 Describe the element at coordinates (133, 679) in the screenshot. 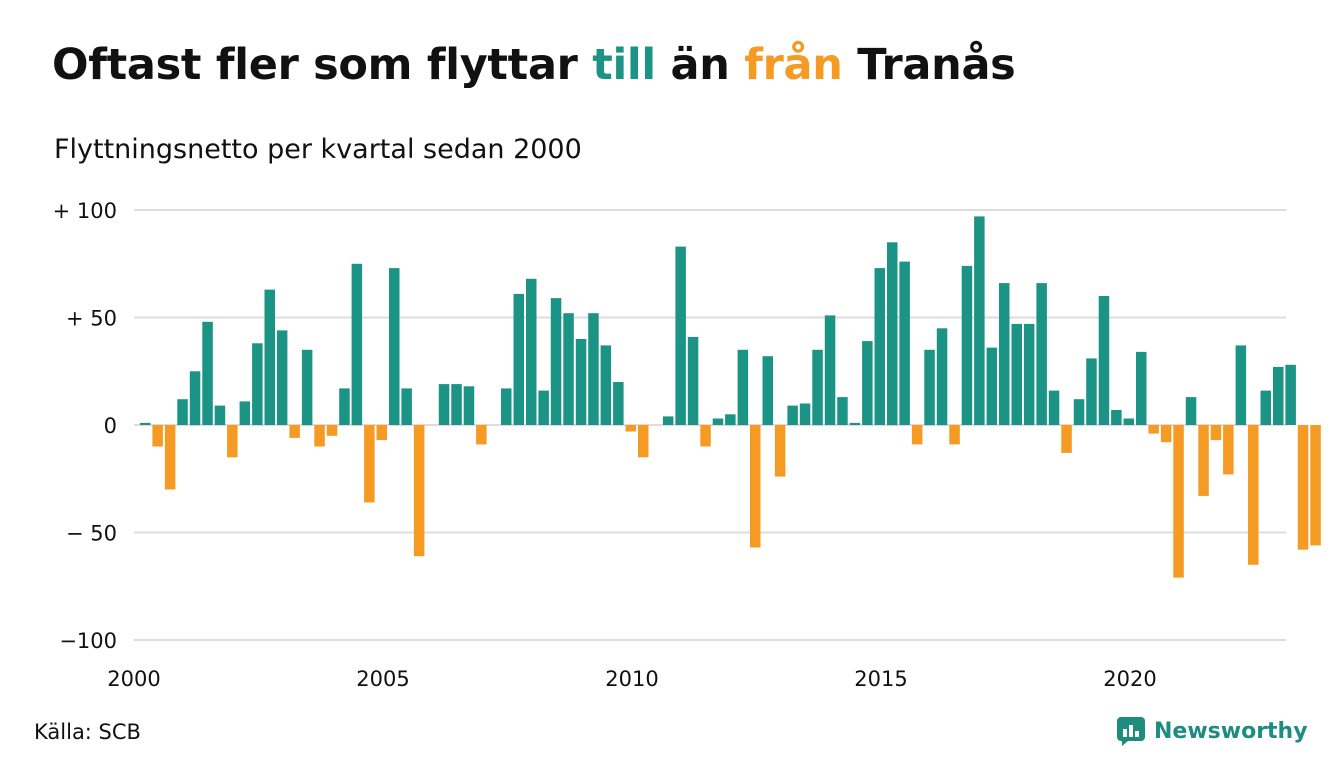

I see `x-tick-label: 2000` at that location.